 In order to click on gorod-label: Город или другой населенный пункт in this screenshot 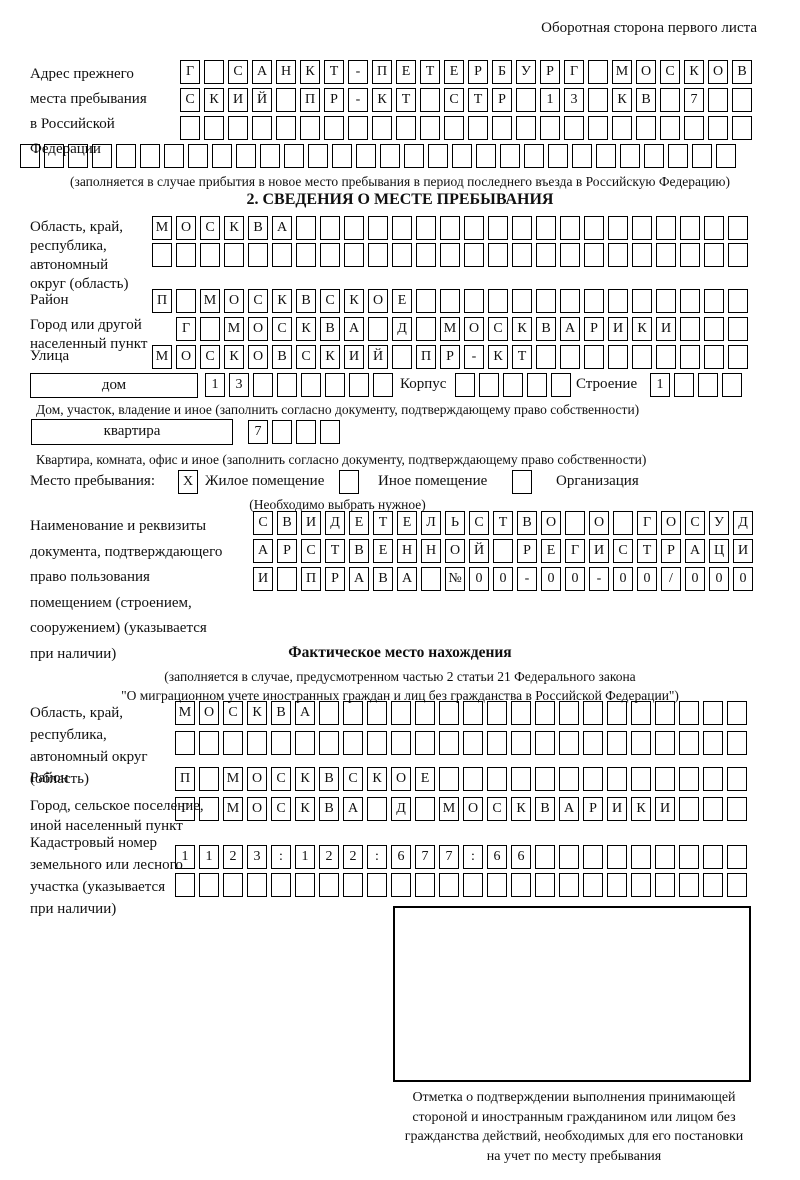, I will do `click(88, 335)`.